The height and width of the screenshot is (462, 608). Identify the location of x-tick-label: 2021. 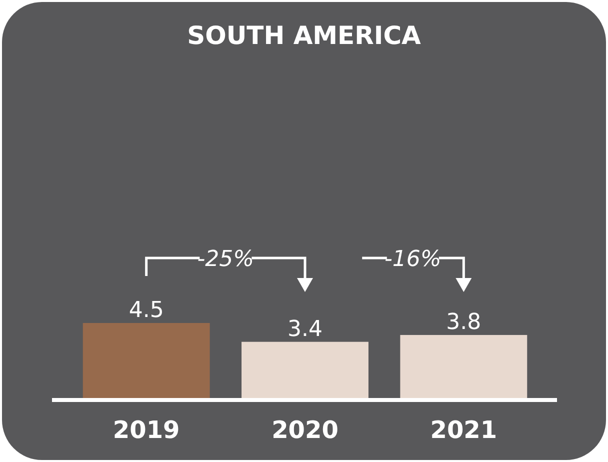
(464, 430).